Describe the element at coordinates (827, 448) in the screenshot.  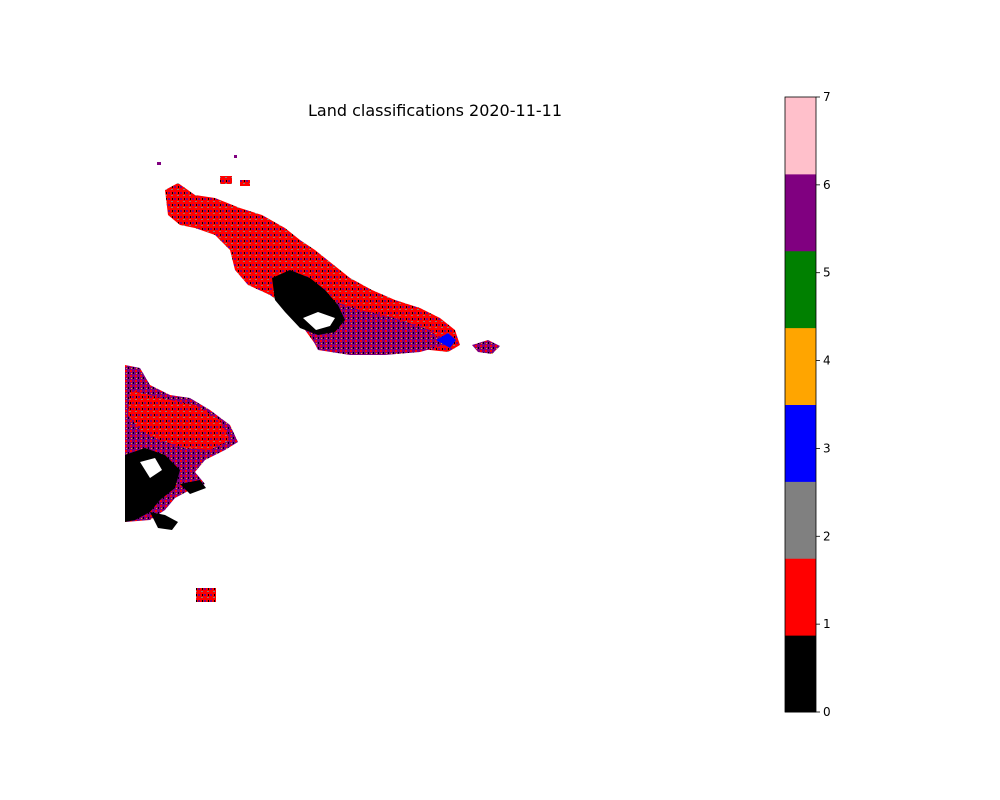
I see `colorbar-tick-label: 3` at that location.